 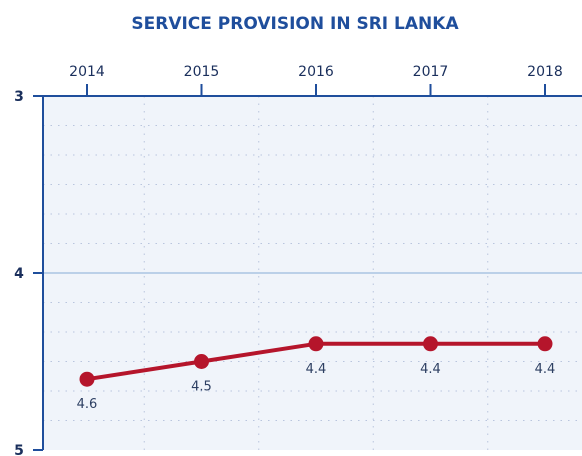 I want to click on y-axis-ticks: 3 4 5, so click(x=28, y=272).